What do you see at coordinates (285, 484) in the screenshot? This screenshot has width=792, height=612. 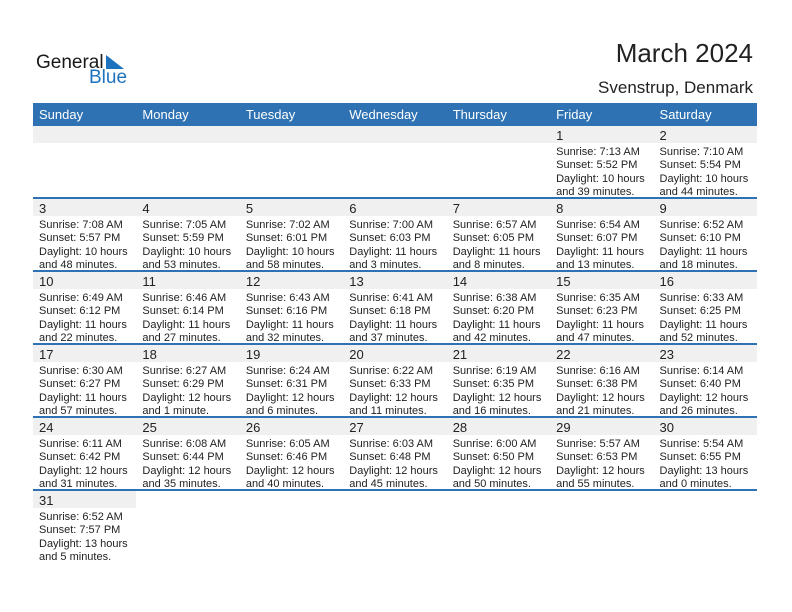 I see `daylight-text-cont: and 40 minutes.` at bounding box center [285, 484].